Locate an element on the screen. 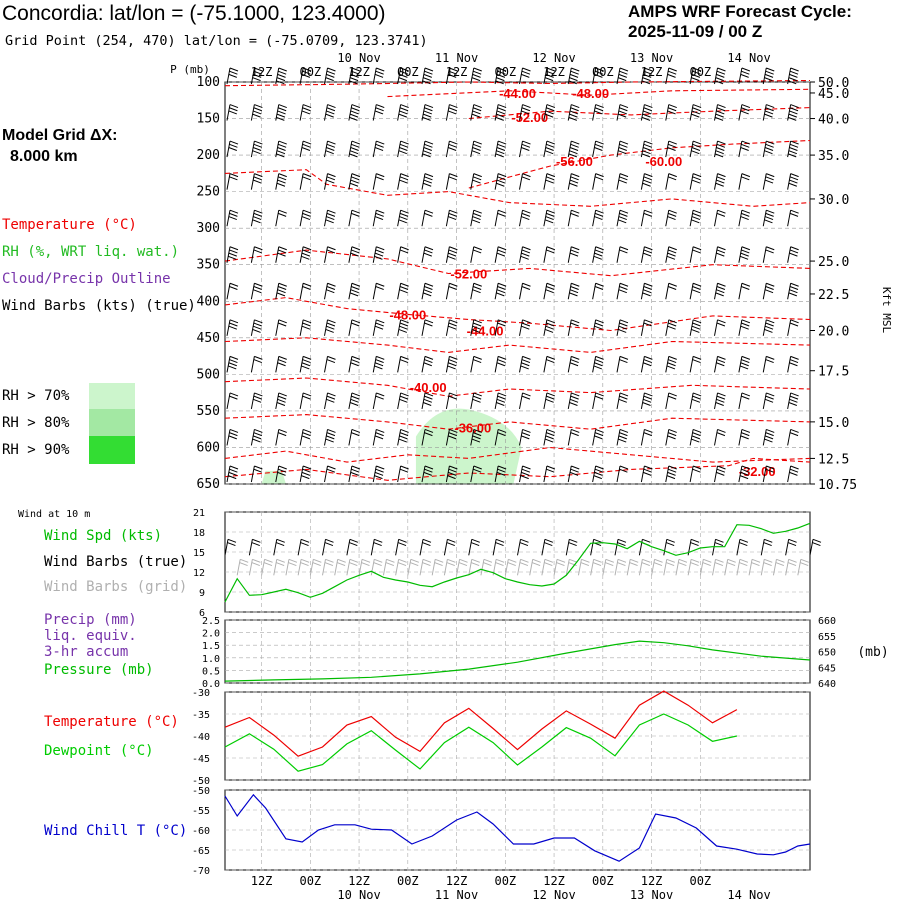  bottom-time-tick-label: 00Z is located at coordinates (408, 881).